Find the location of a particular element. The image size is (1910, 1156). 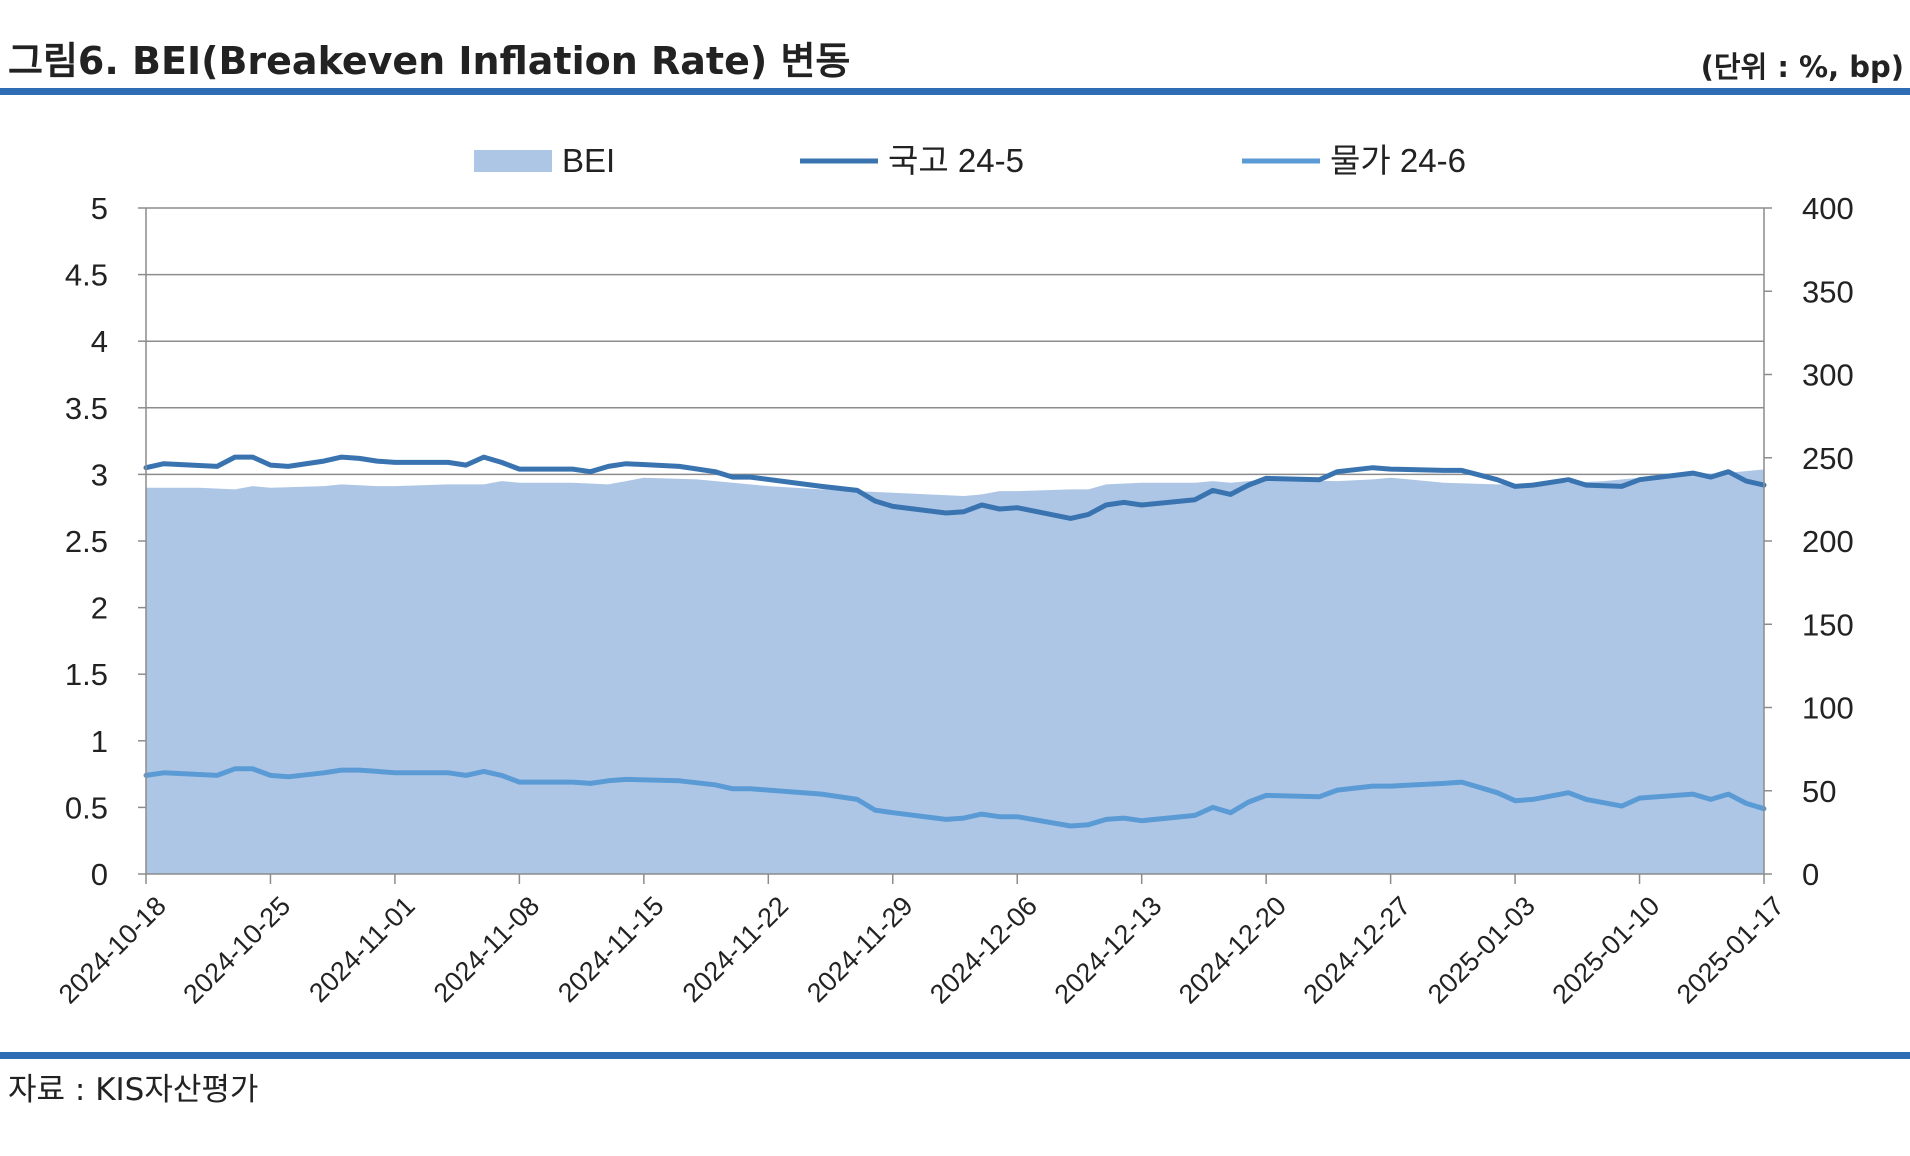

x-tick-label: 2024-11-22 is located at coordinates (735, 949).